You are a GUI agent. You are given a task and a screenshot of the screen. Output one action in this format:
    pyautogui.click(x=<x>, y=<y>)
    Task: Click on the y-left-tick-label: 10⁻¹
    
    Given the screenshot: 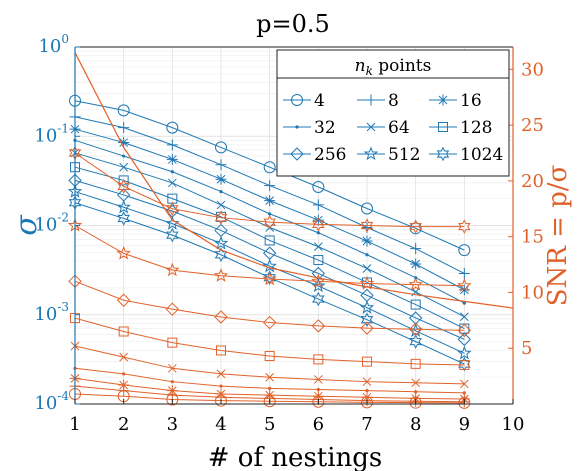 What is the action you would take?
    pyautogui.click(x=51, y=133)
    